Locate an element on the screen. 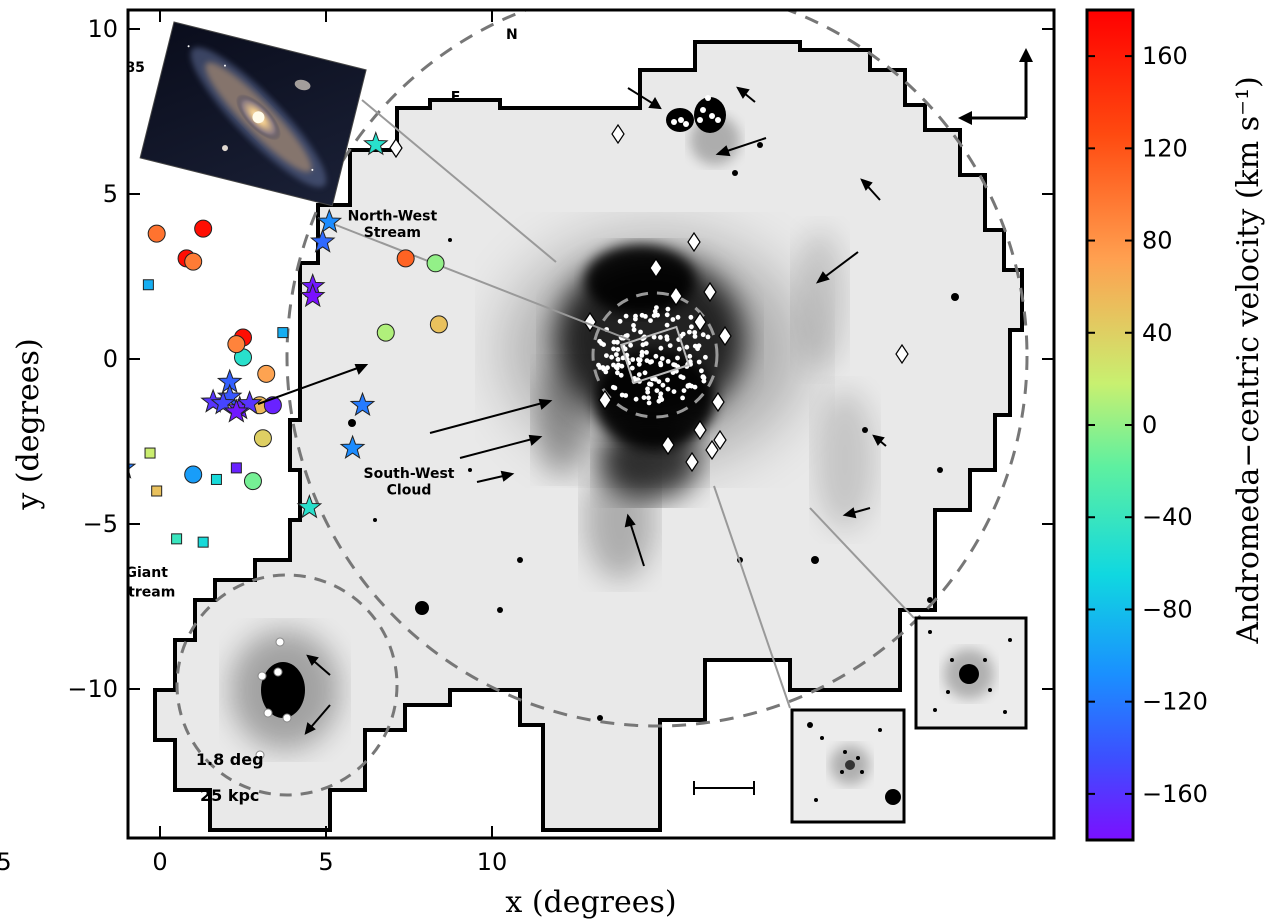  colorbar-tick-label: −160 is located at coordinates (1175, 794).